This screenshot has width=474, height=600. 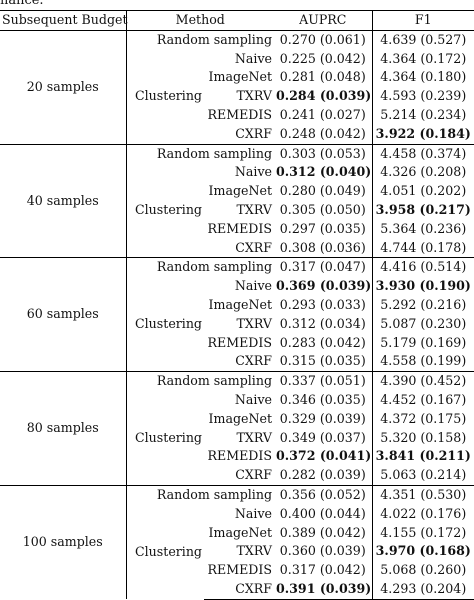 What do you see at coordinates (422, 362) in the screenshot?
I see `f1-cell: 4.558 (0.199)` at bounding box center [422, 362].